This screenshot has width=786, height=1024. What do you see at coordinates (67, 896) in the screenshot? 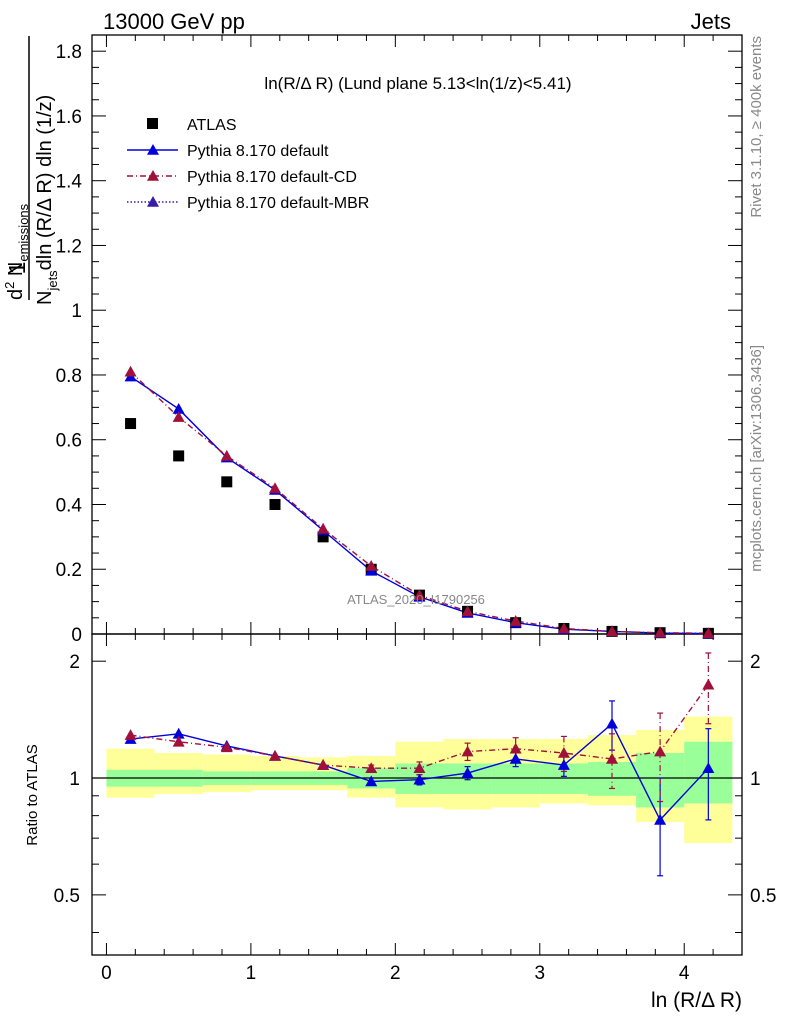
I see `ratio-y-tick-label: 0.5` at bounding box center [67, 896].